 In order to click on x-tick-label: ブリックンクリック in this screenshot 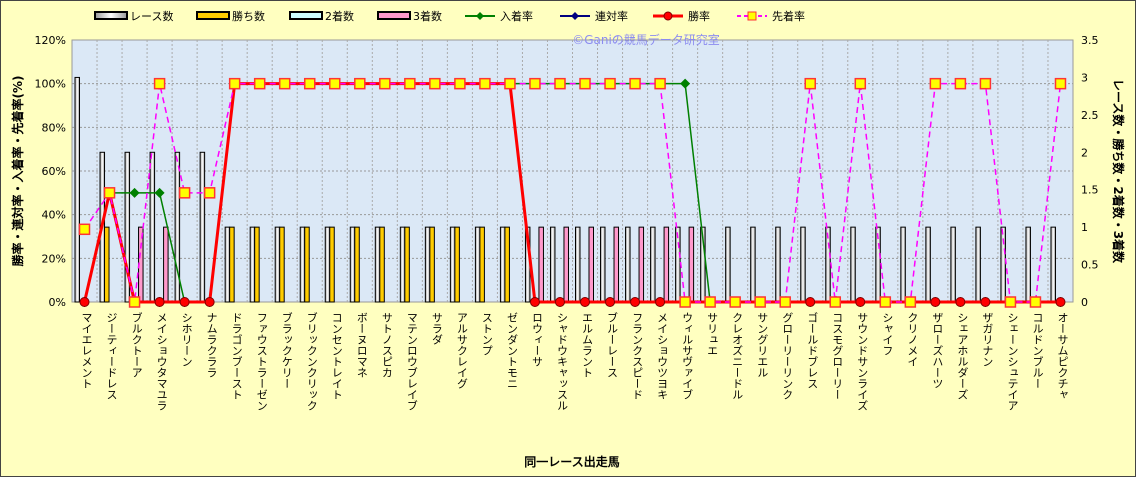, I will do `click(311, 361)`.